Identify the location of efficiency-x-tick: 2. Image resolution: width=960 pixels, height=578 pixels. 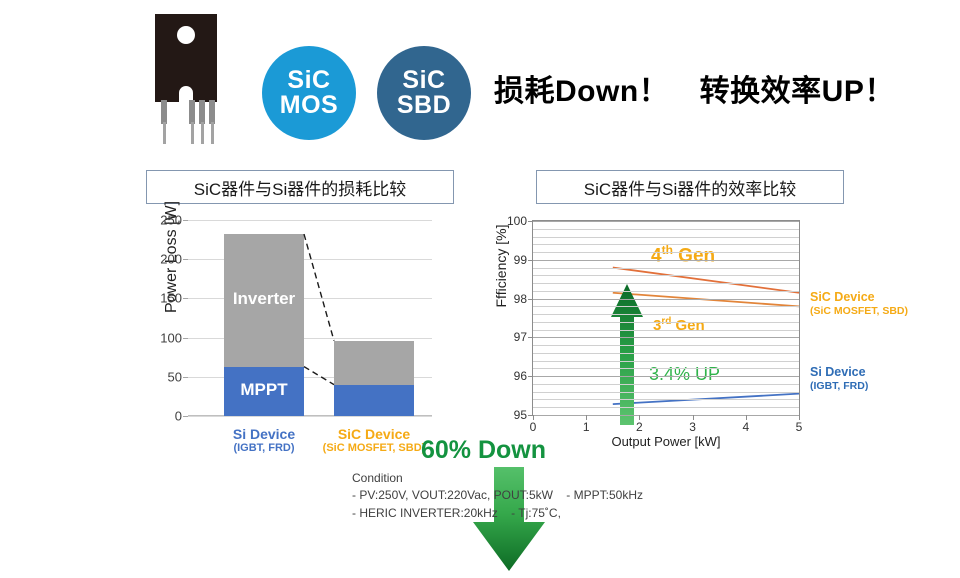
(639, 427).